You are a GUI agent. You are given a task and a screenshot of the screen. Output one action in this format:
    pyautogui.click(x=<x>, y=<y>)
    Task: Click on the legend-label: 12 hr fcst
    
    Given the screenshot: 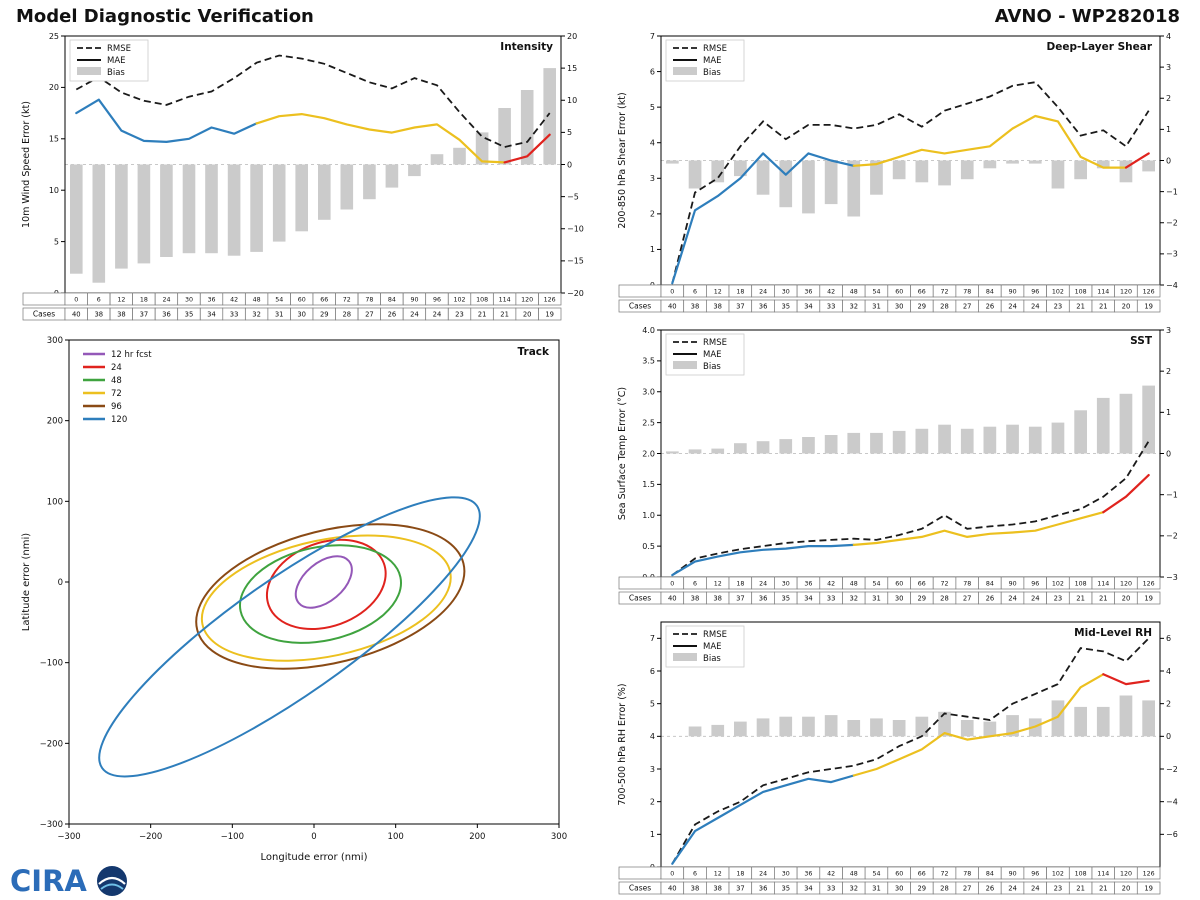 What is the action you would take?
    pyautogui.click(x=131, y=355)
    